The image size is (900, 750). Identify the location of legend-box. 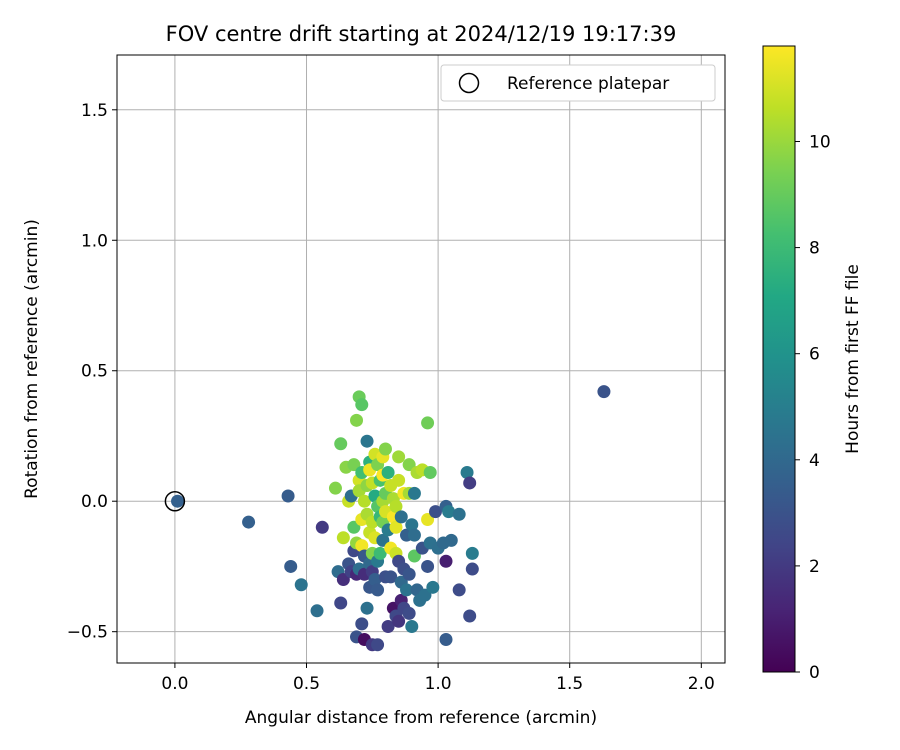
(578, 83).